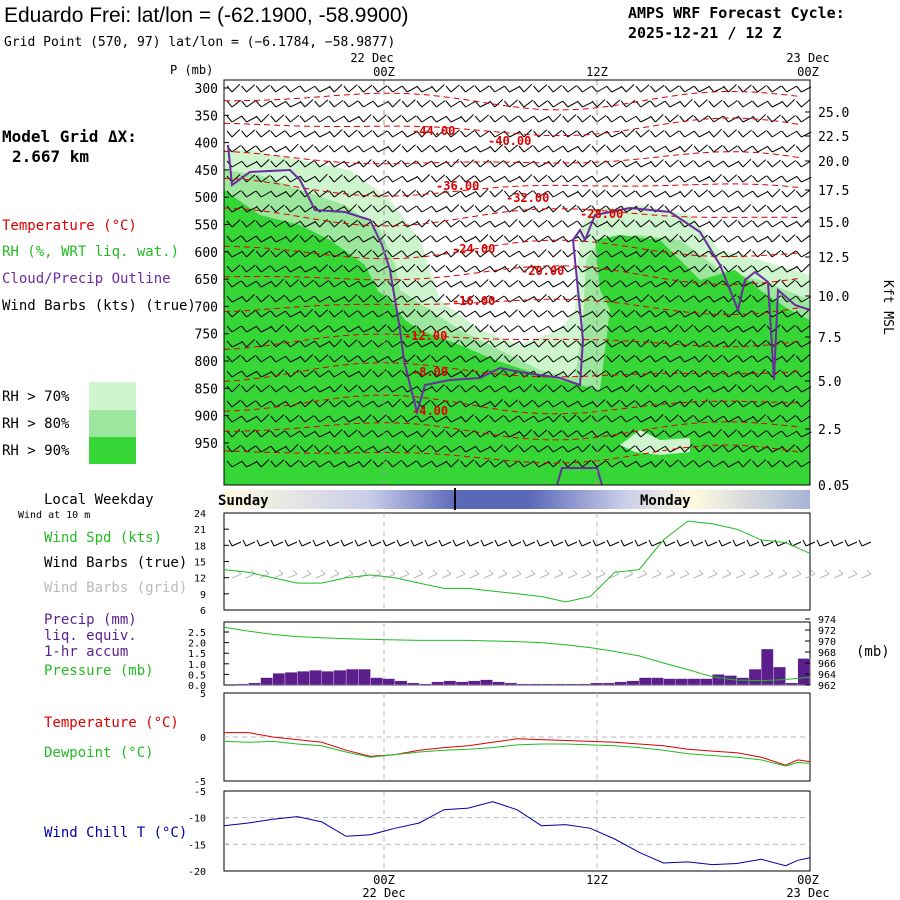  I want to click on pressure-tick-label: 600, so click(206, 253).